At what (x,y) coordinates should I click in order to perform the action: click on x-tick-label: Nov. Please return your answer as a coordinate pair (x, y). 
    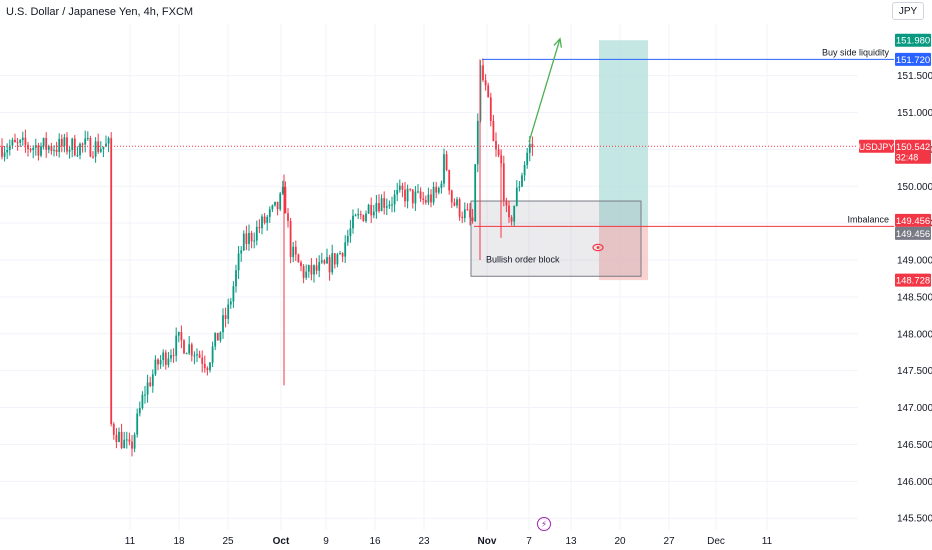
    Looking at the image, I should click on (487, 541).